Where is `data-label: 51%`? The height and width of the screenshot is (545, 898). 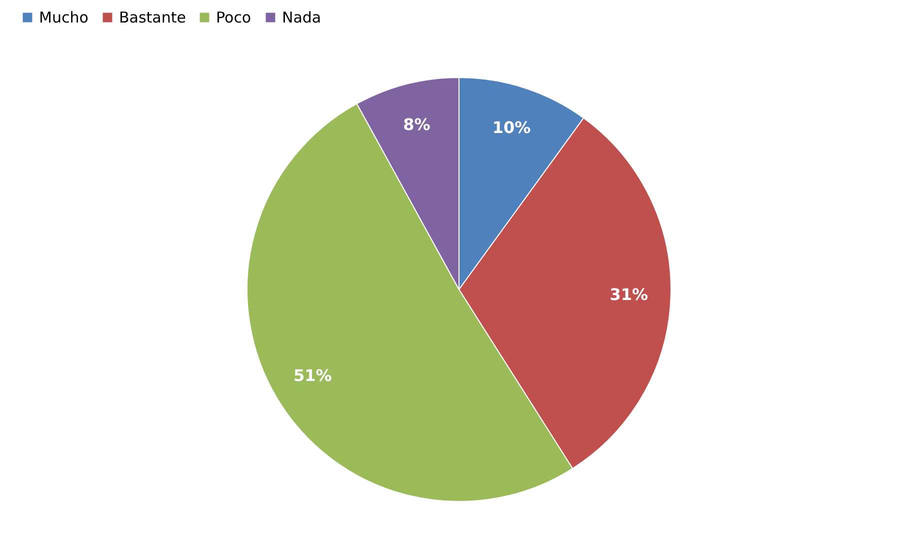 data-label: 51% is located at coordinates (313, 376).